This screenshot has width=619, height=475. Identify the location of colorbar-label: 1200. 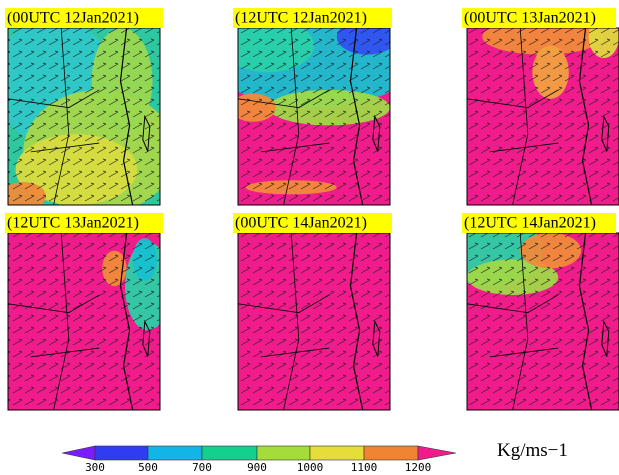
(418, 467).